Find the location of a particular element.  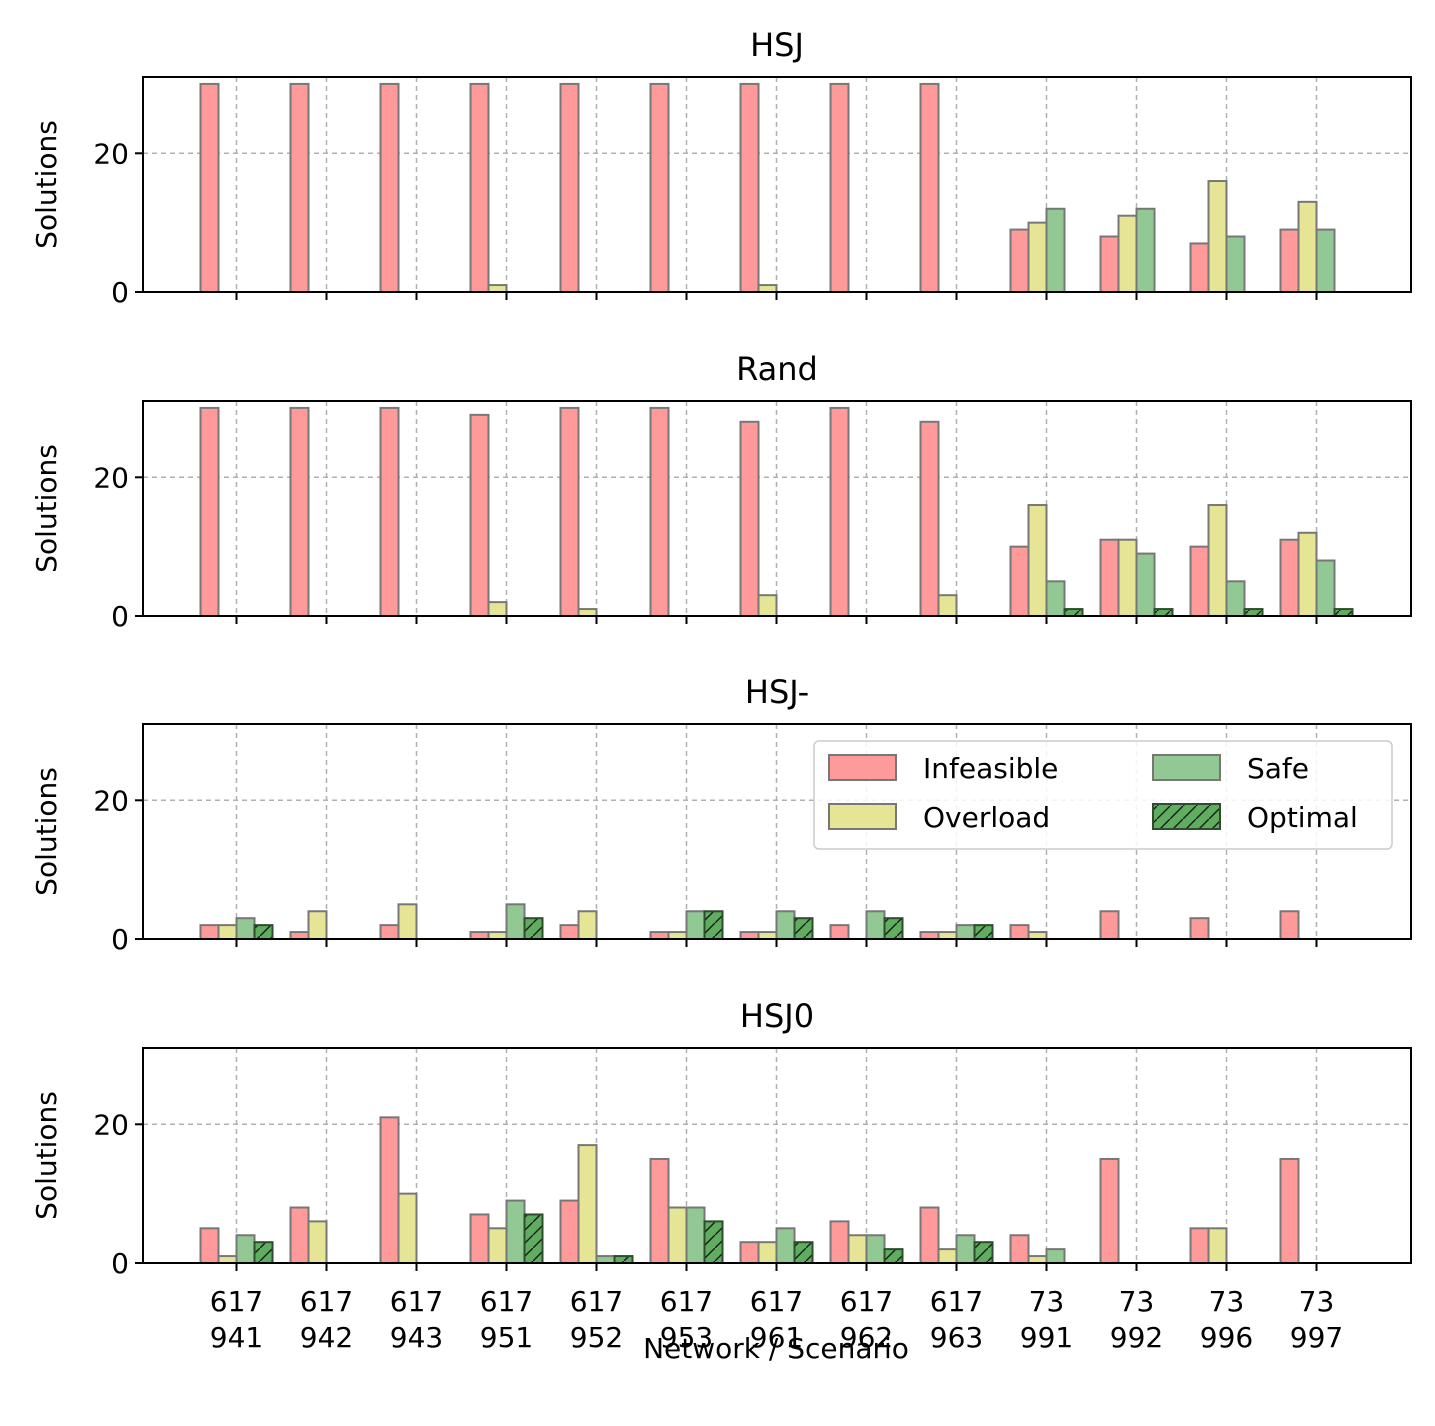

legend-box is located at coordinates (1103, 795).